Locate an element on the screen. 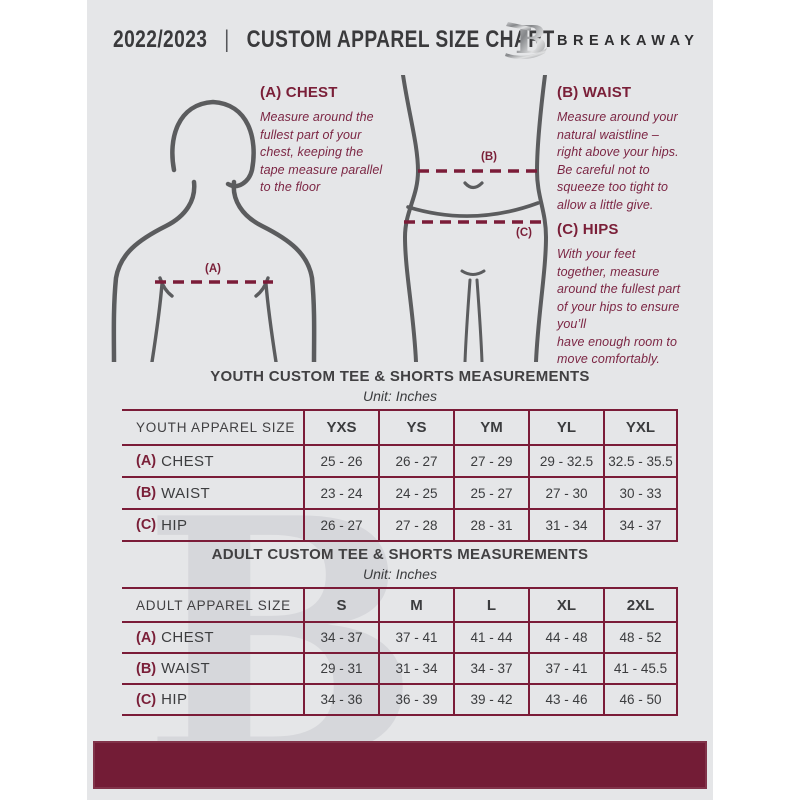 The width and height of the screenshot is (800, 800). table-header-row: YOUTH APPAREL SIZE YXS YS YM YL YXL is located at coordinates (400, 428).